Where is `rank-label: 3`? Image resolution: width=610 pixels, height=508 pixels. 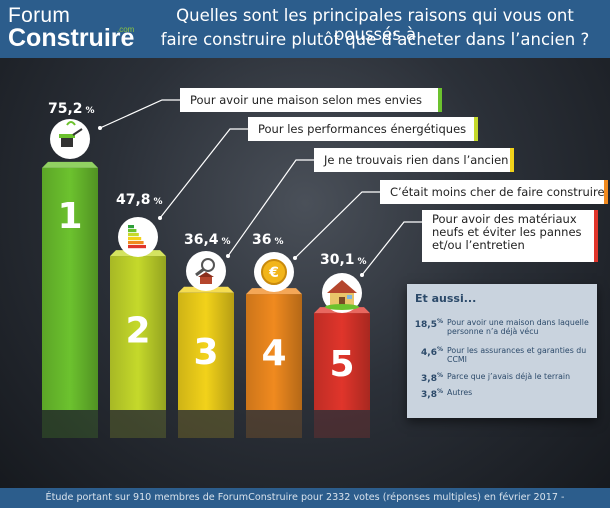 rank-label: 3 is located at coordinates (205, 352).